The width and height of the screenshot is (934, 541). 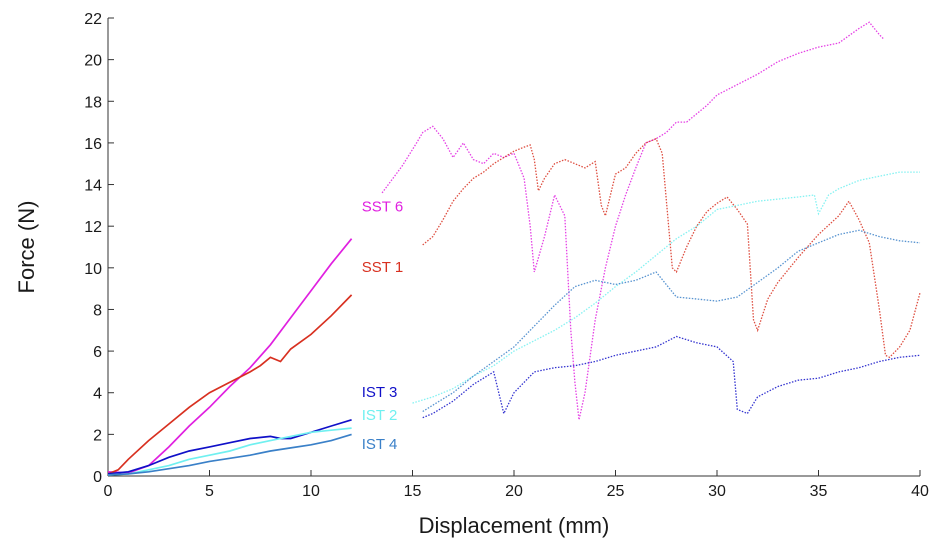 What do you see at coordinates (380, 392) in the screenshot?
I see `series-label-ist-3: IST 3` at bounding box center [380, 392].